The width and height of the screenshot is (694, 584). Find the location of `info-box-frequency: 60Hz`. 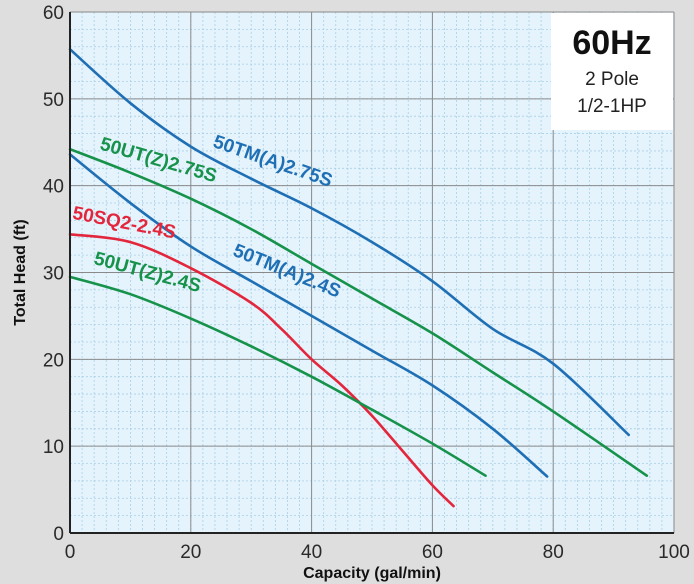

info-box-frequency: 60Hz is located at coordinates (611, 43).